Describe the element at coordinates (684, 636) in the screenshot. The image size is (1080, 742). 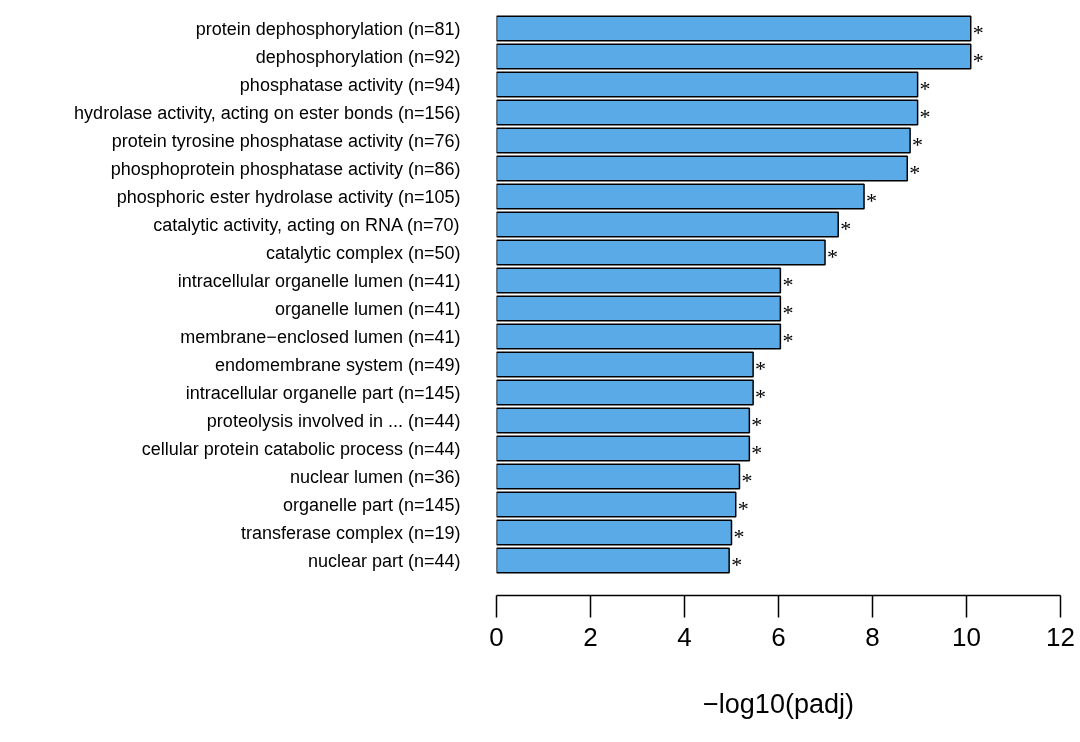
I see `x-tick-label: 4` at that location.